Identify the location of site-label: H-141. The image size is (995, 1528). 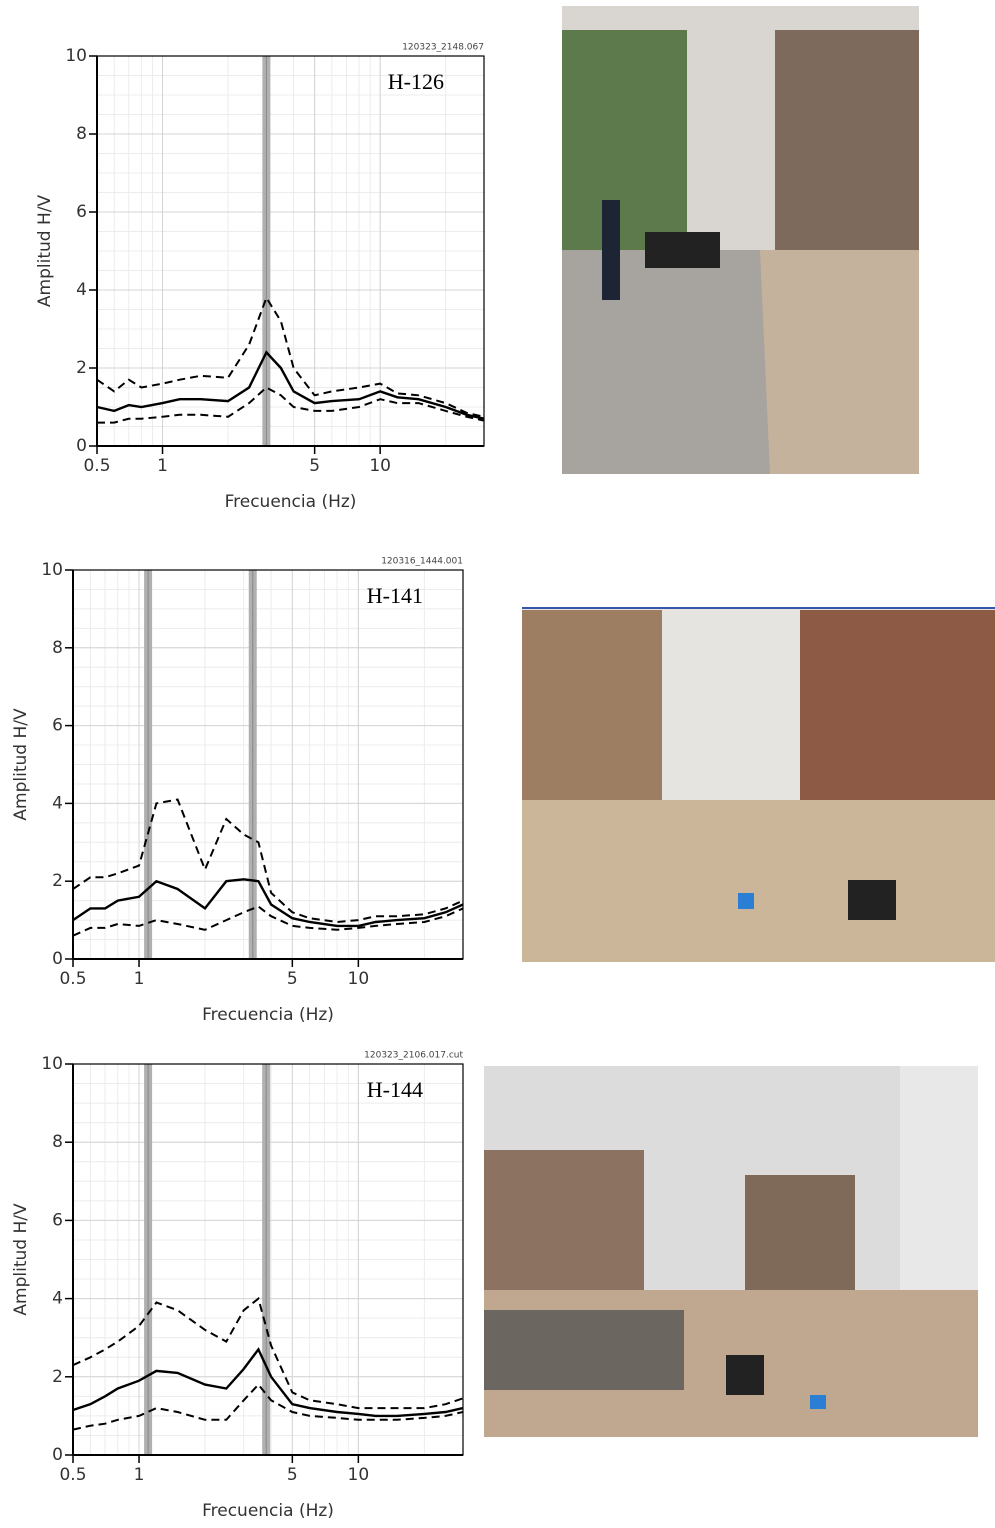
(395, 595).